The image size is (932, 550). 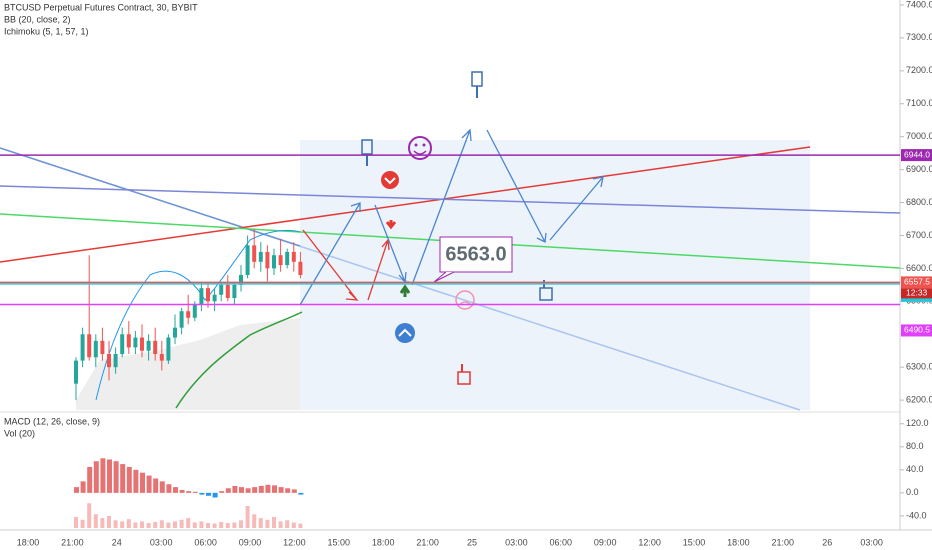 What do you see at coordinates (827, 542) in the screenshot?
I see `x-tick-label: 26` at bounding box center [827, 542].